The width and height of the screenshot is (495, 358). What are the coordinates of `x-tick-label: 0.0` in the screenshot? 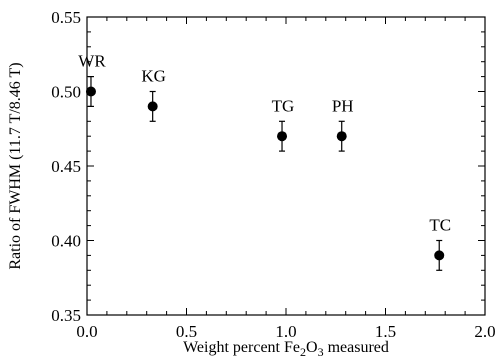 It's located at (86, 331).